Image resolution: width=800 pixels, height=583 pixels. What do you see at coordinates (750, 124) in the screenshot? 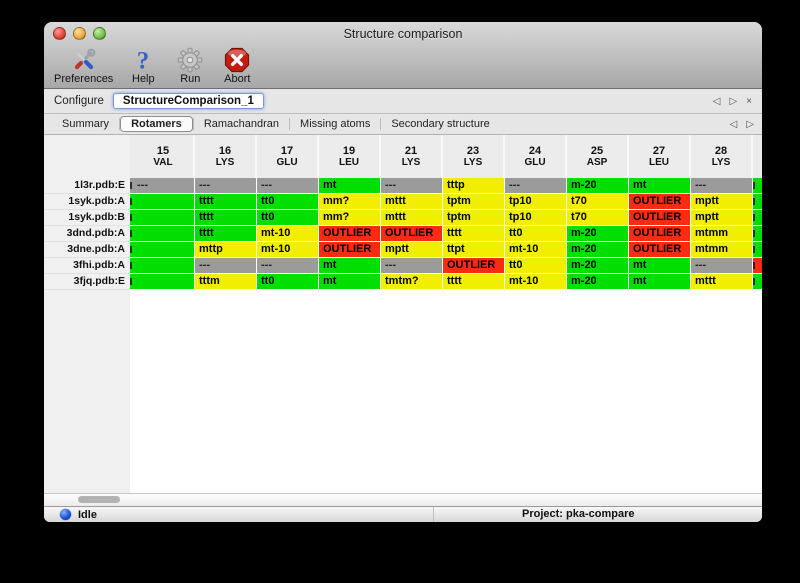
I see `next-tab-icon: ▷` at bounding box center [750, 124].